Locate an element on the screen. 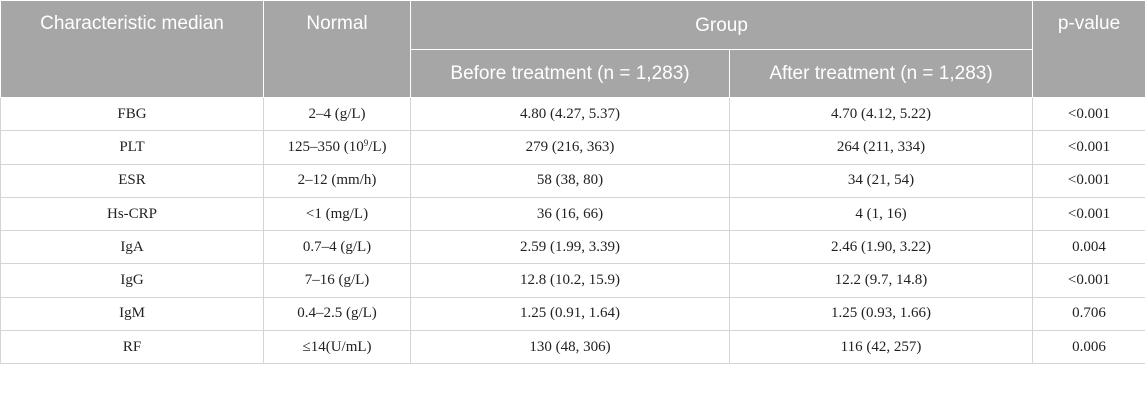 Image resolution: width=1145 pixels, height=404 pixels. header-p-value: p-value is located at coordinates (1088, 49).